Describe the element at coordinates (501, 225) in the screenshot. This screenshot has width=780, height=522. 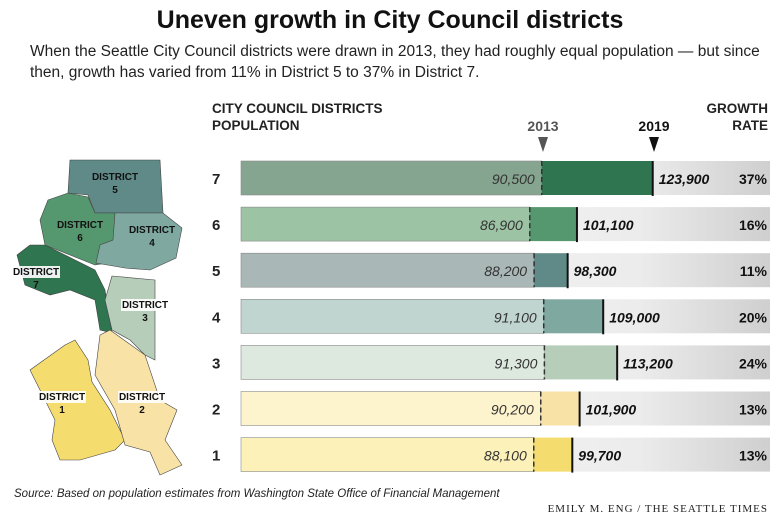
I see `value-label-2013: 86,900` at that location.